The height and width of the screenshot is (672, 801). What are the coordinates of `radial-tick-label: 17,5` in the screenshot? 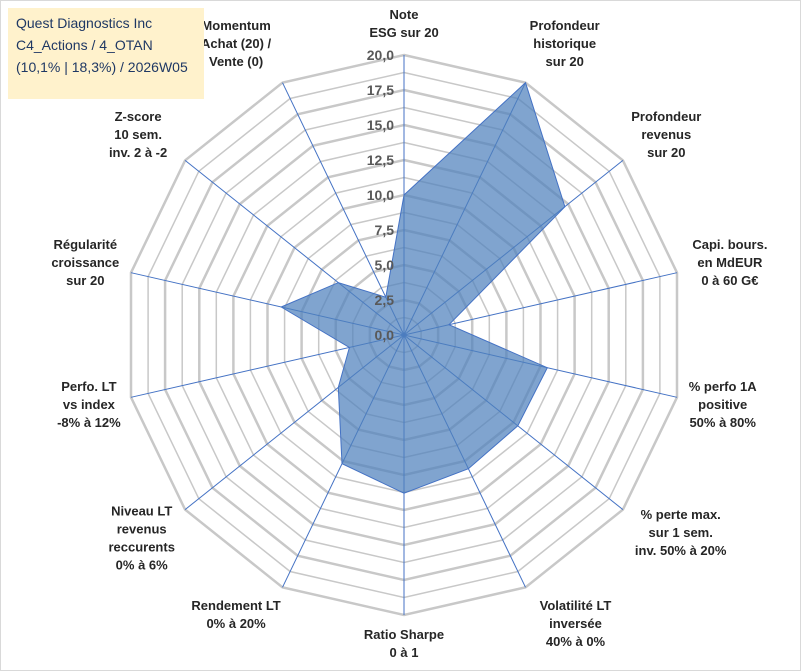 It's located at (380, 90).